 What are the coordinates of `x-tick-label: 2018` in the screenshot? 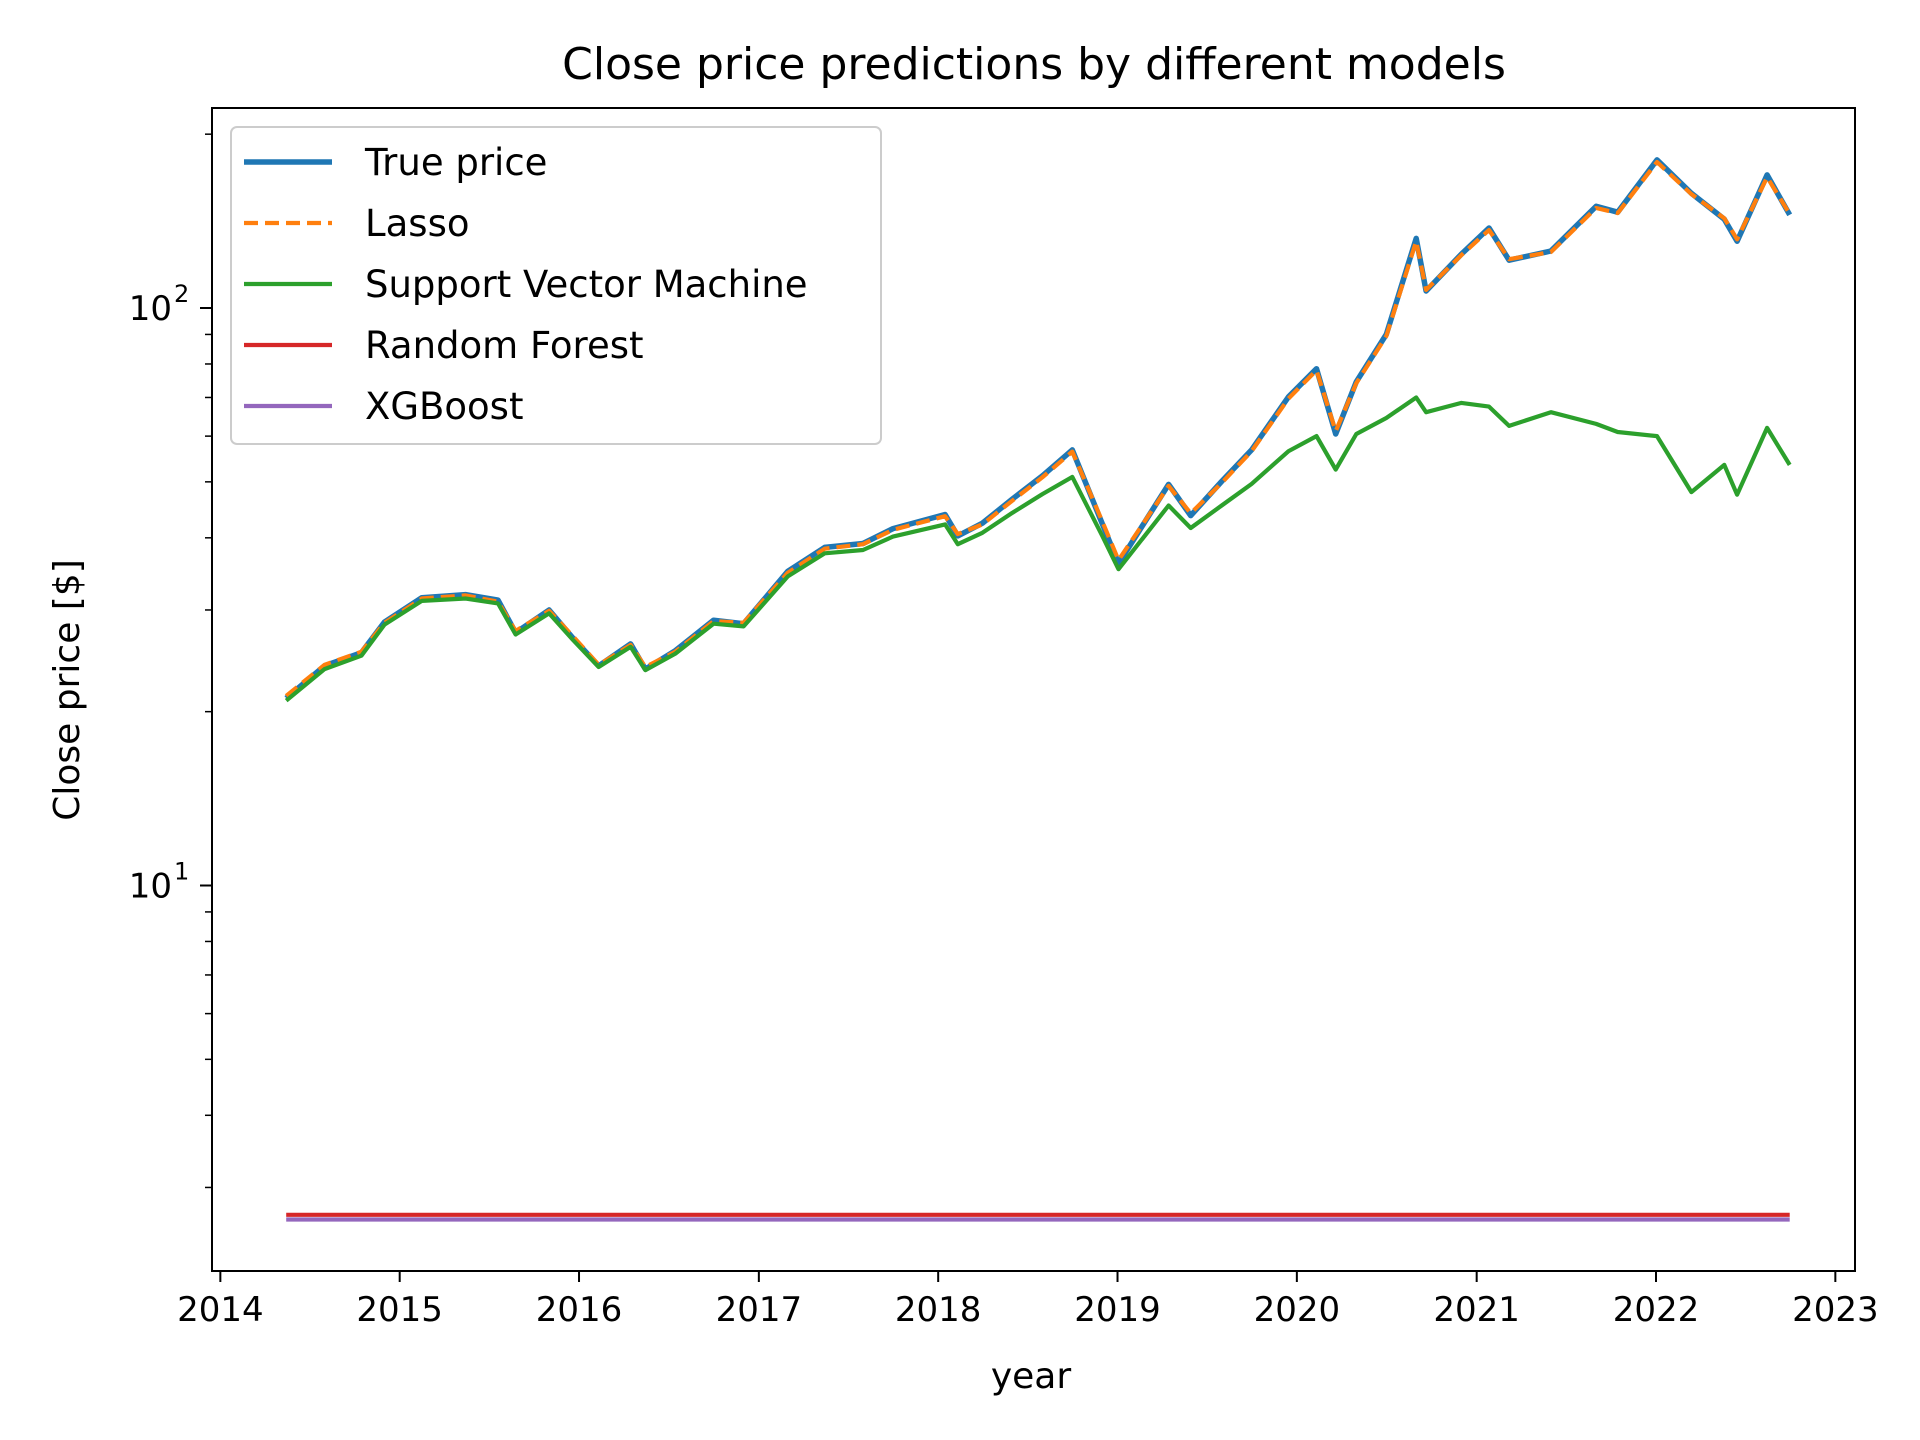 It's located at (938, 1310).